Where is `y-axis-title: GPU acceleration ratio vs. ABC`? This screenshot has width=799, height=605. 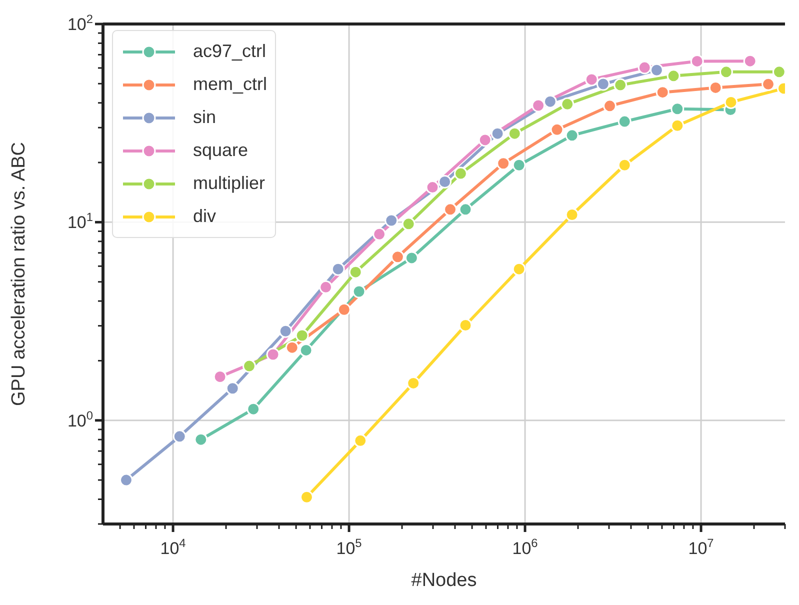
y-axis-title: GPU acceleration ratio vs. ABC is located at coordinates (19, 274).